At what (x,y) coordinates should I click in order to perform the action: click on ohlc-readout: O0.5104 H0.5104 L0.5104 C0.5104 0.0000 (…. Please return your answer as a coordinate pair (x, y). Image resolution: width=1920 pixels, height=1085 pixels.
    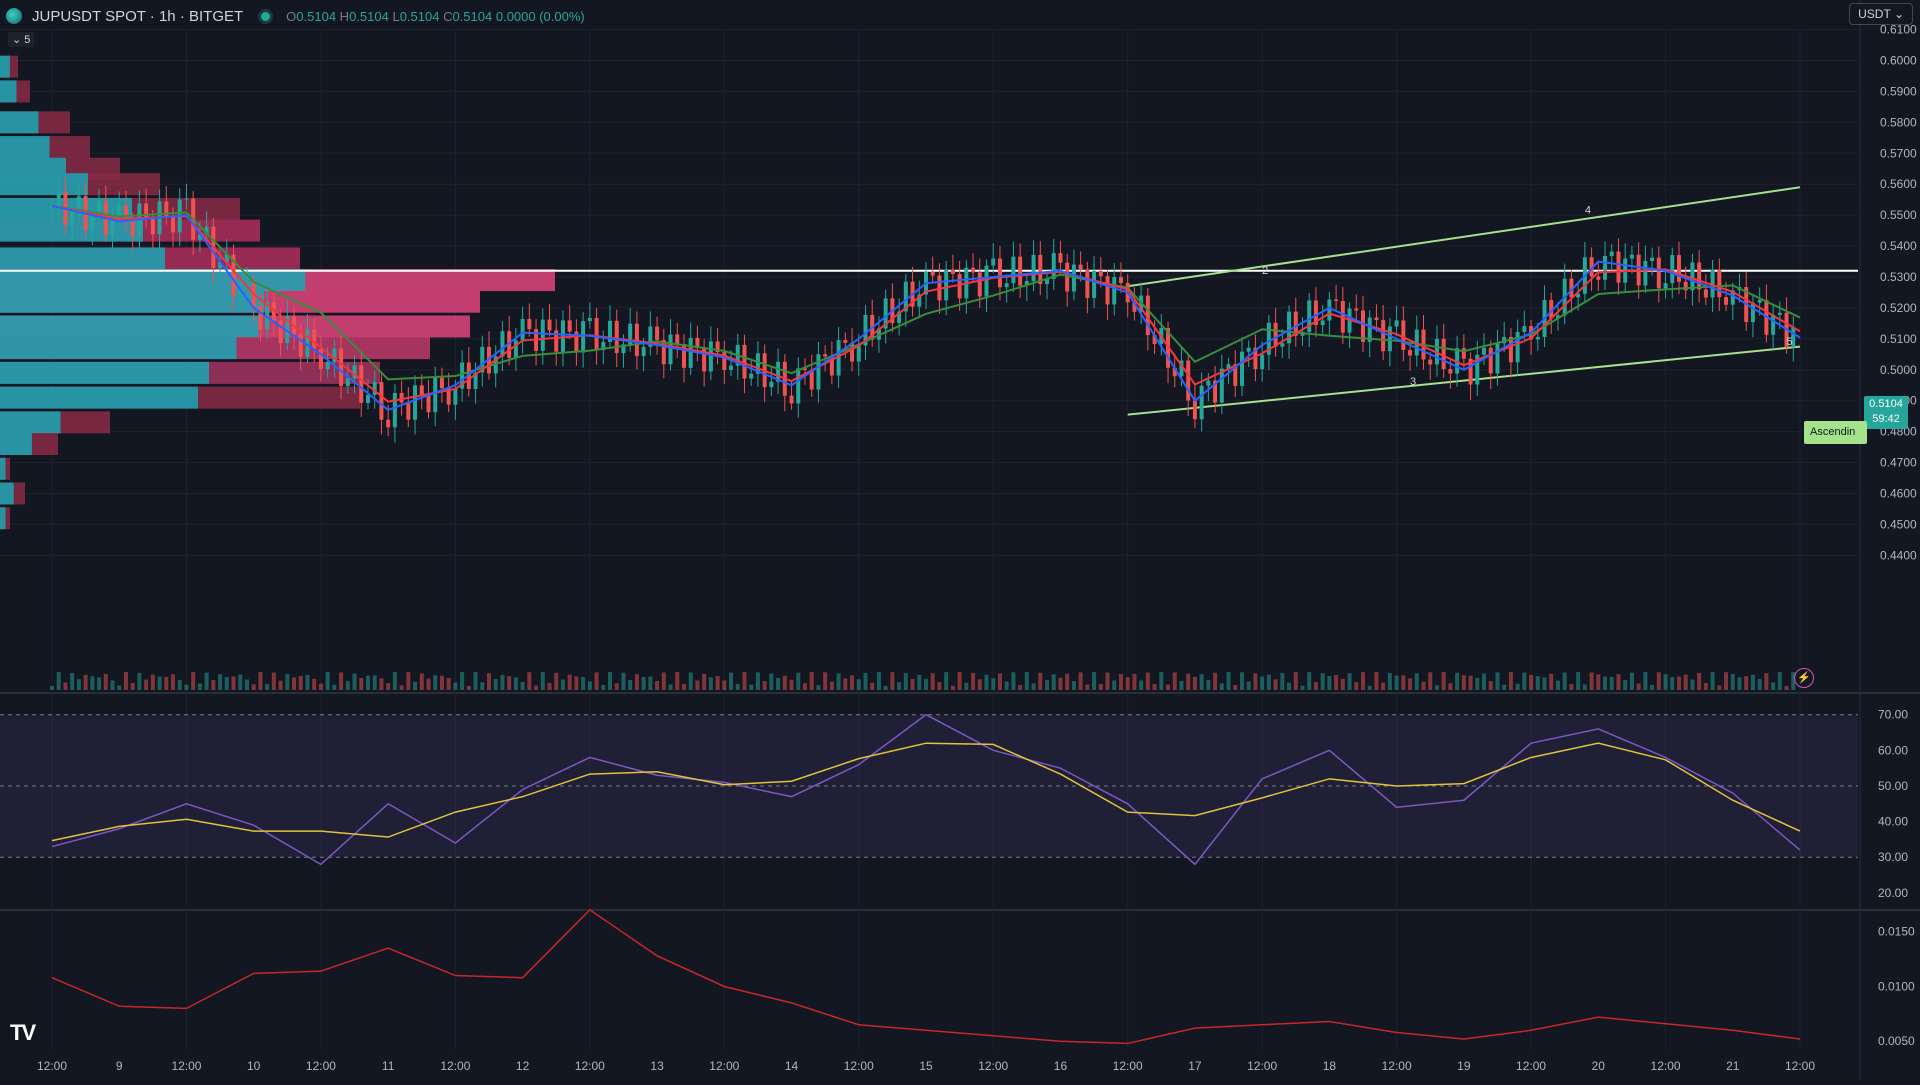
    Looking at the image, I should click on (435, 16).